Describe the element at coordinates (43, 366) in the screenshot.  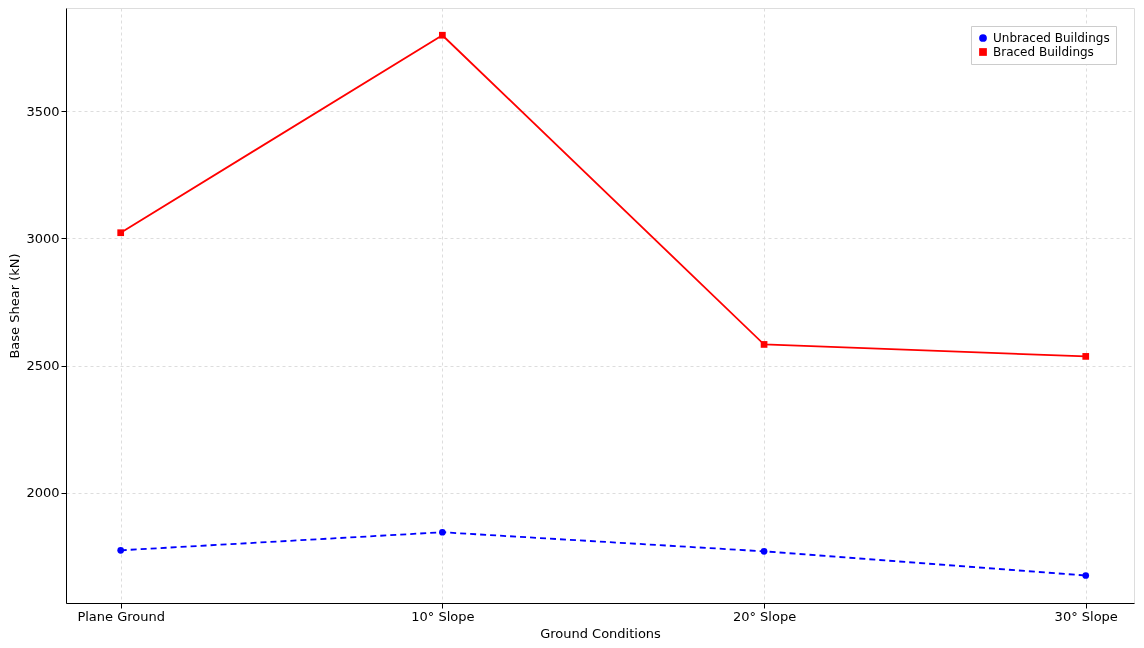
I see `y-tick-label: 2500` at that location.